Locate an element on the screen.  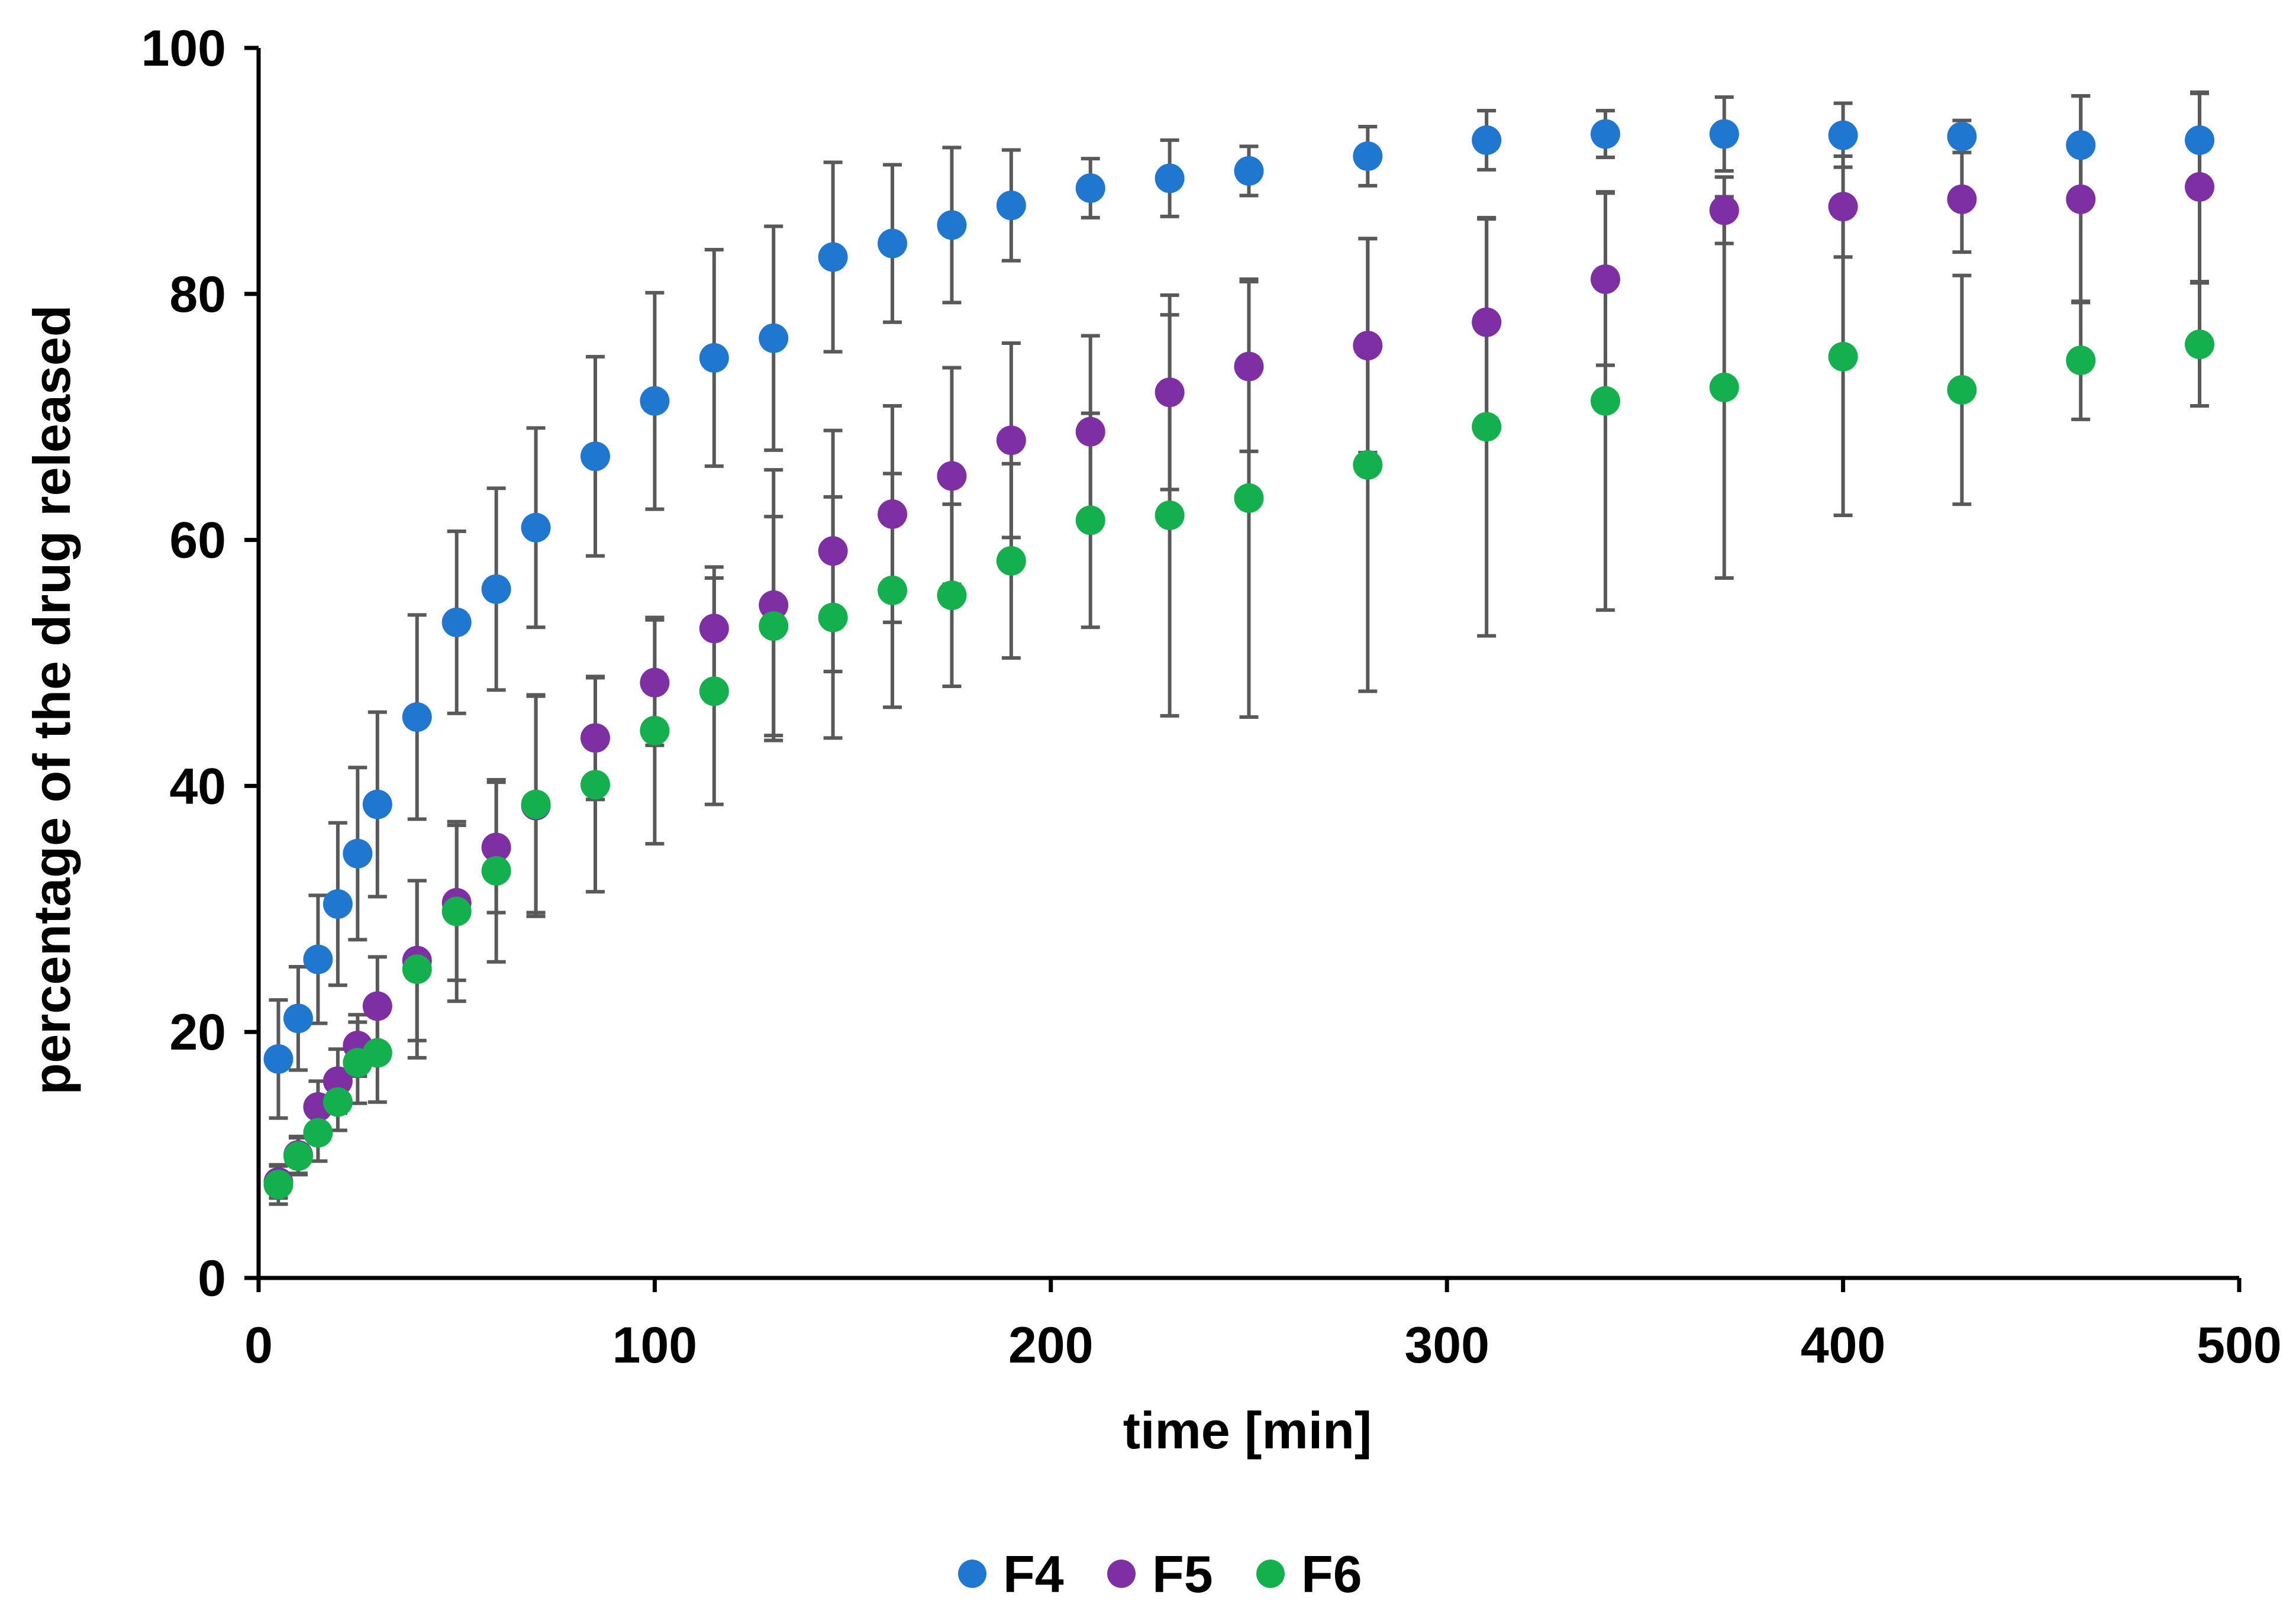
x-tick-label: 400 is located at coordinates (1844, 1345).